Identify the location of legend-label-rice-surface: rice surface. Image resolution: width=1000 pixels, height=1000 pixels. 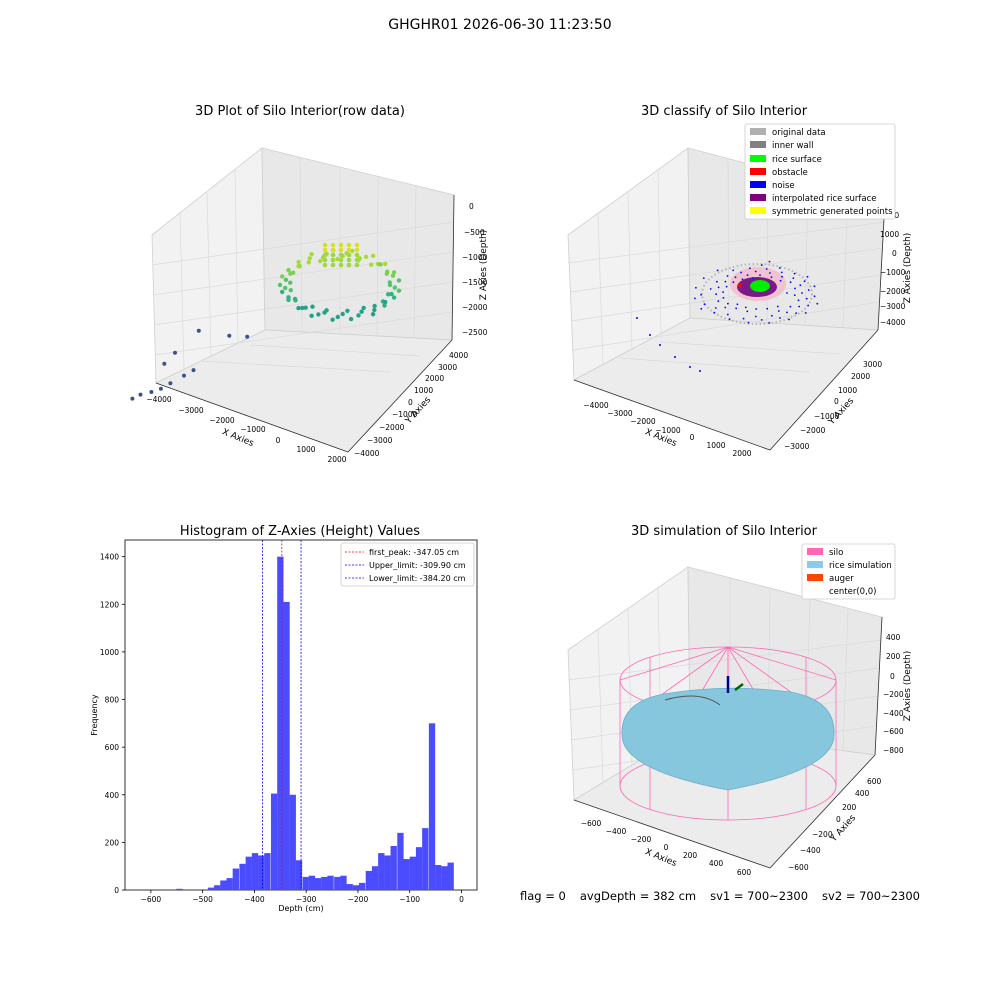
(797, 160).